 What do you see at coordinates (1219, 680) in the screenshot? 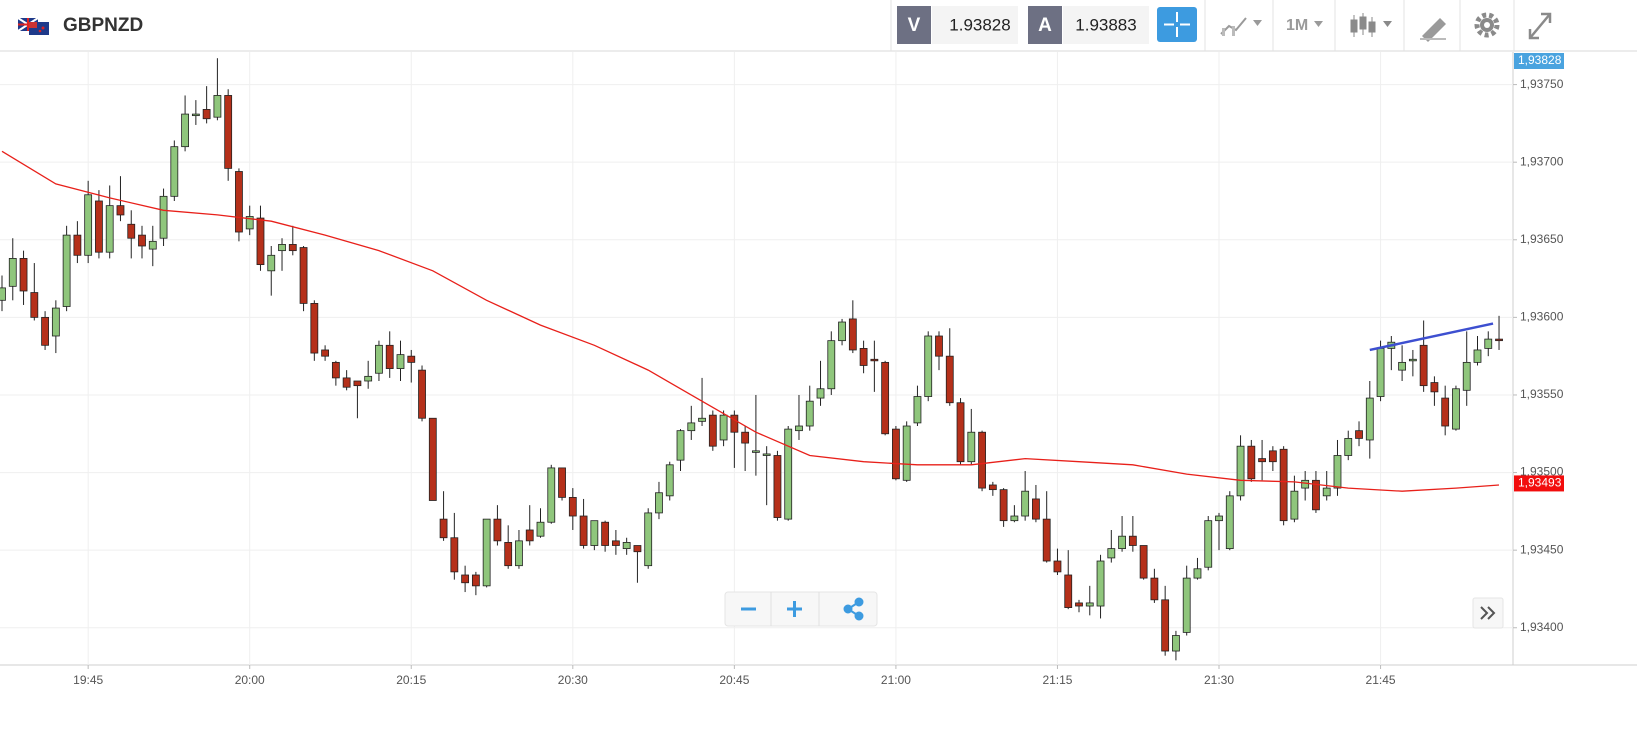
I see `x-tick-label: 21:30` at bounding box center [1219, 680].